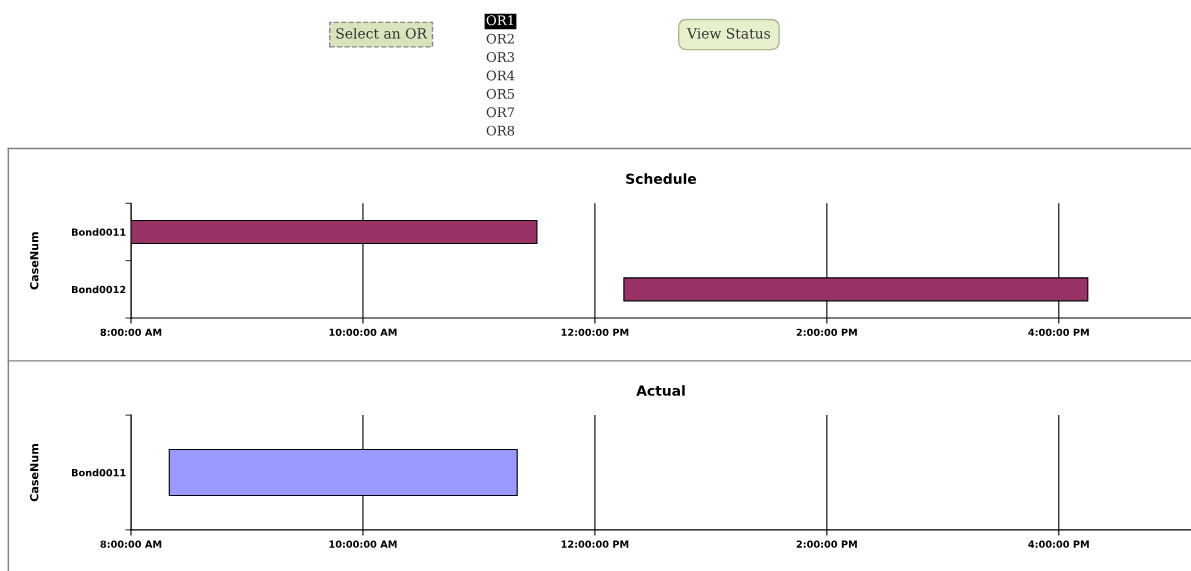 This screenshot has height=571, width=1191. I want to click on text: OR1, so click(500, 20).